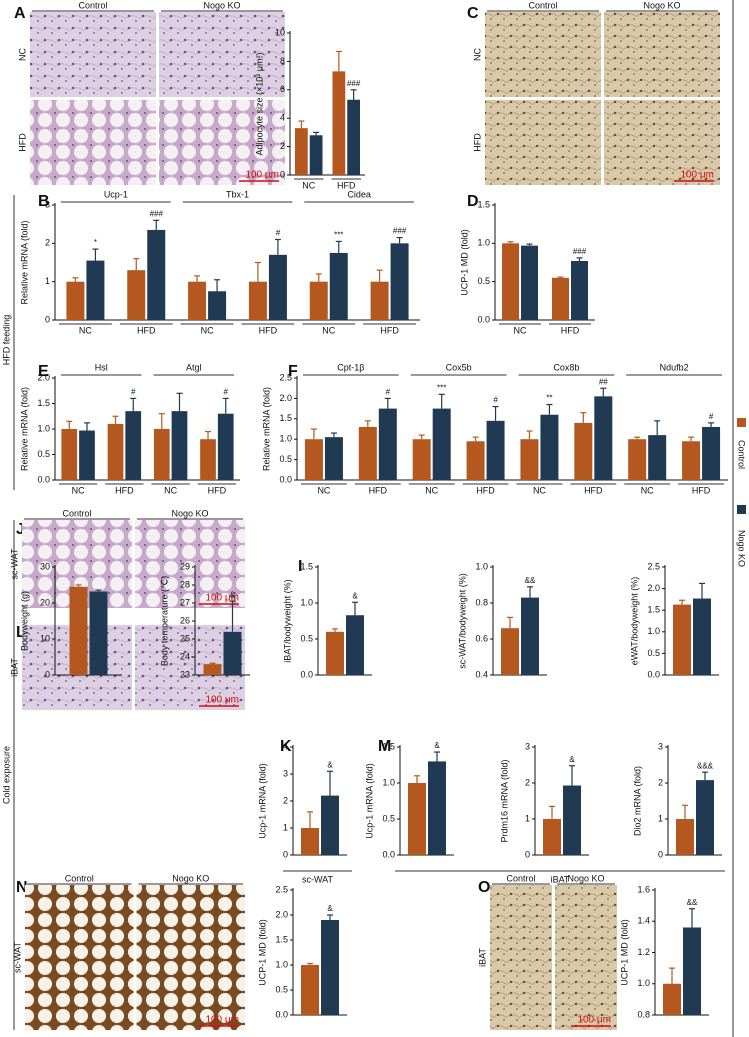 This screenshot has width=749, height=1037. Describe the element at coordinates (24, 621) in the screenshot. I see `y-axis-label: Bodyweight (g)` at that location.